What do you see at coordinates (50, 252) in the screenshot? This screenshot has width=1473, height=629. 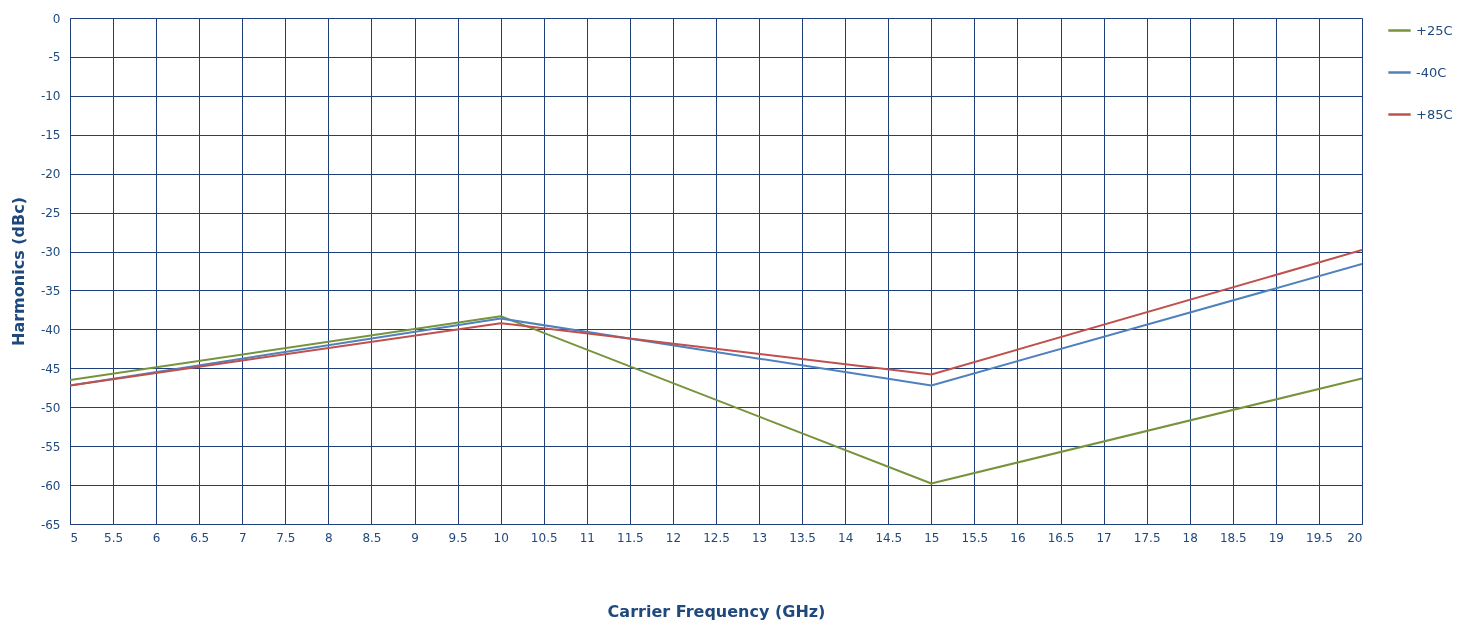 I see `y-tick-label: -30` at bounding box center [50, 252].